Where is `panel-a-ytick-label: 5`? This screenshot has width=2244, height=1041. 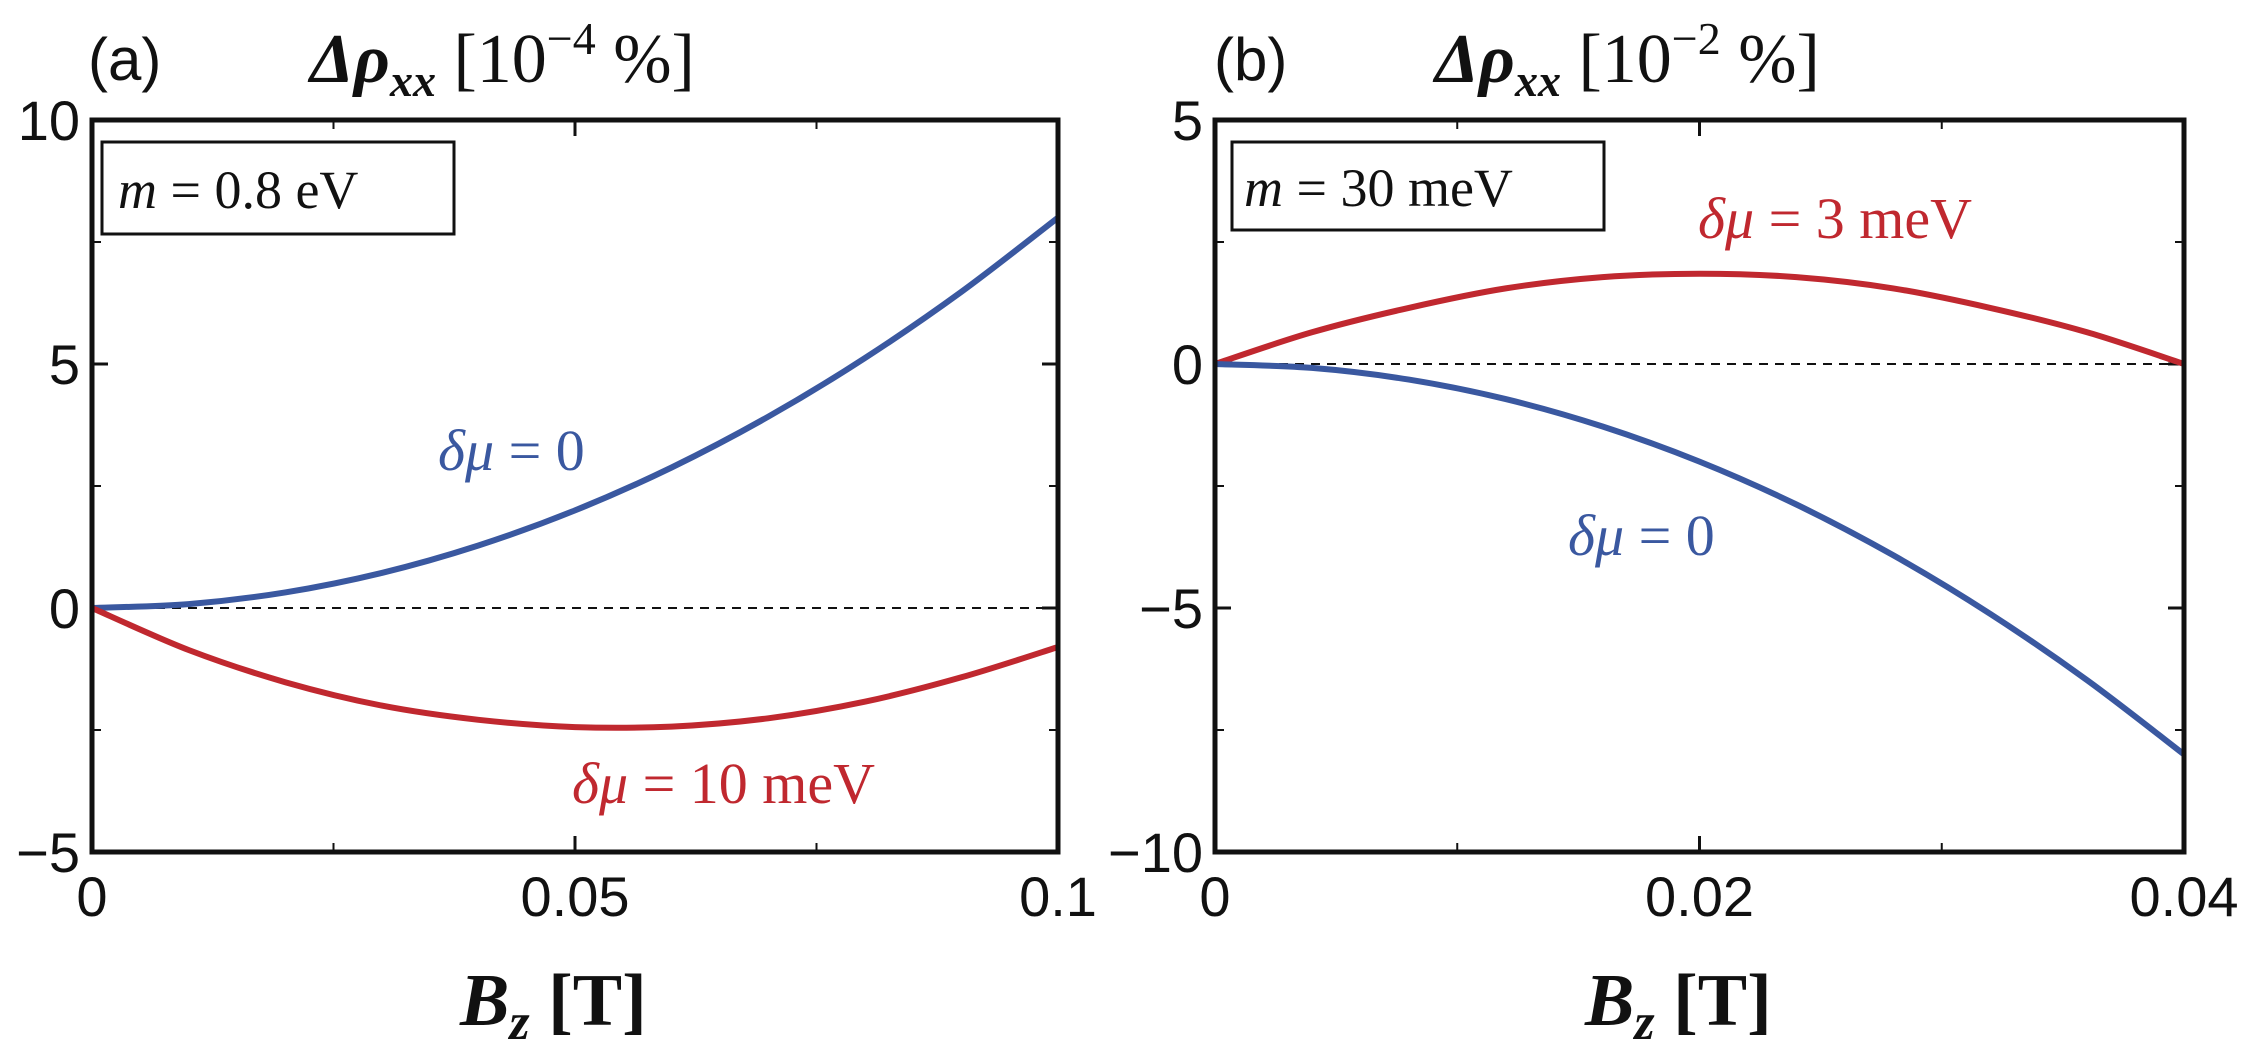
panel-a-ytick-label: 5 is located at coordinates (64, 364).